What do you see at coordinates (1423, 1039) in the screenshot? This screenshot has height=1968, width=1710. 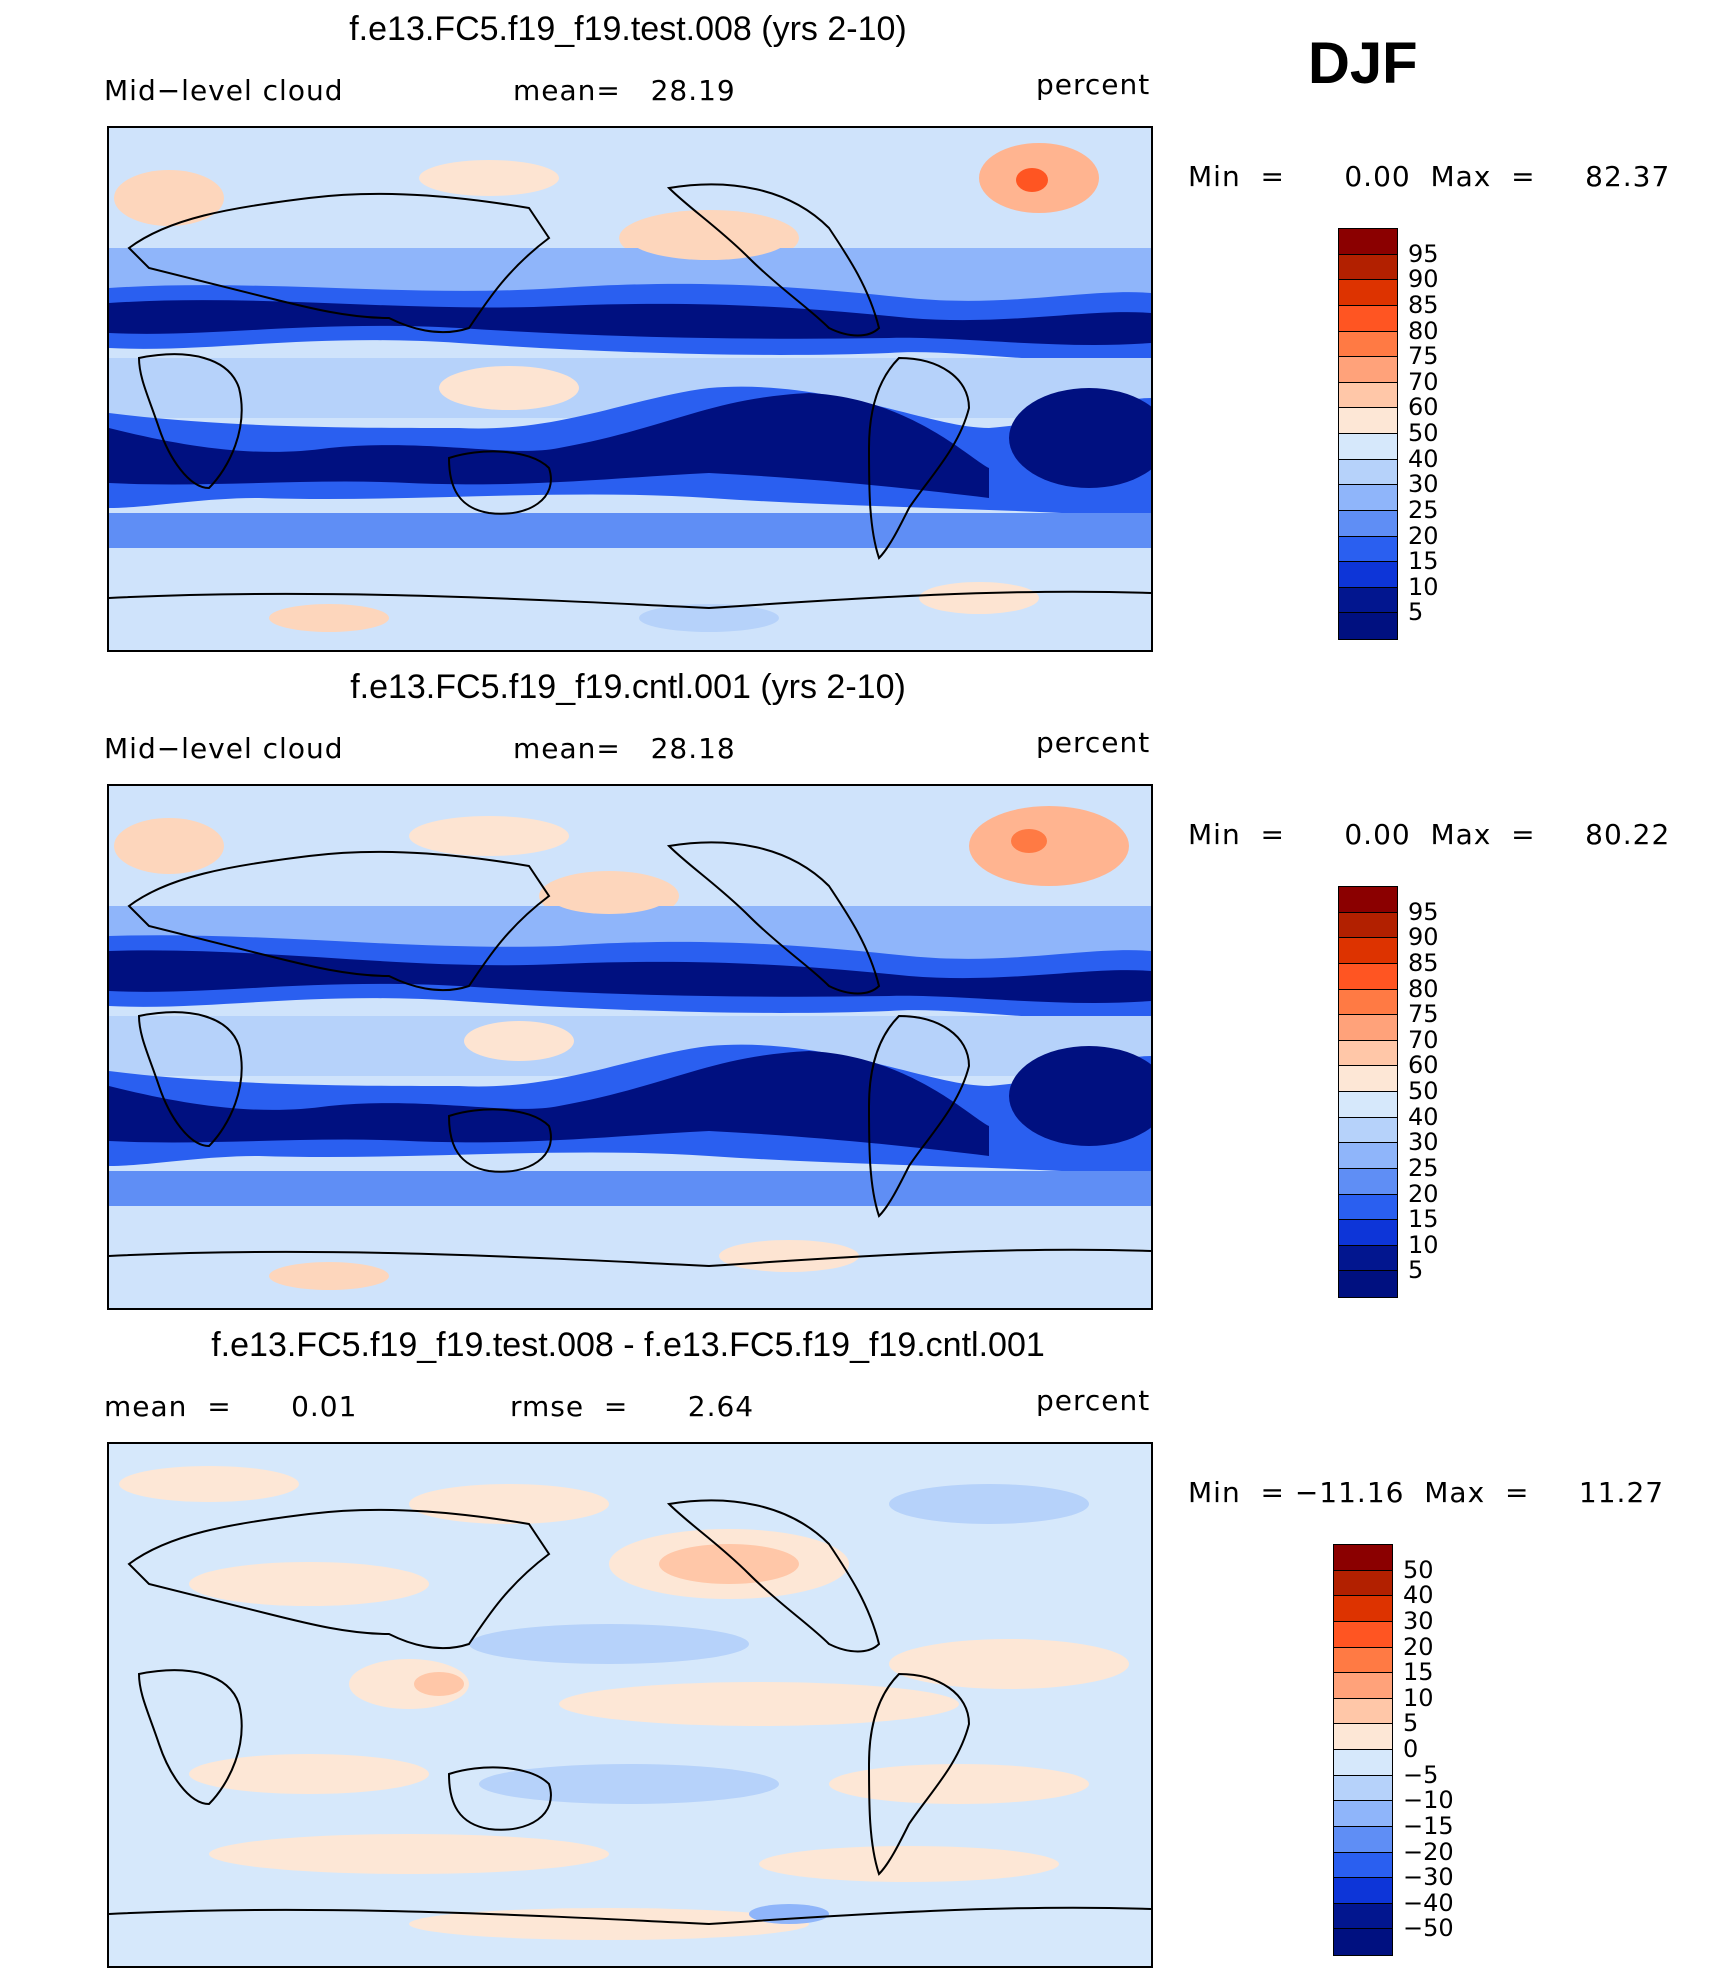 I see `colorbar-tick-label: 70` at bounding box center [1423, 1039].